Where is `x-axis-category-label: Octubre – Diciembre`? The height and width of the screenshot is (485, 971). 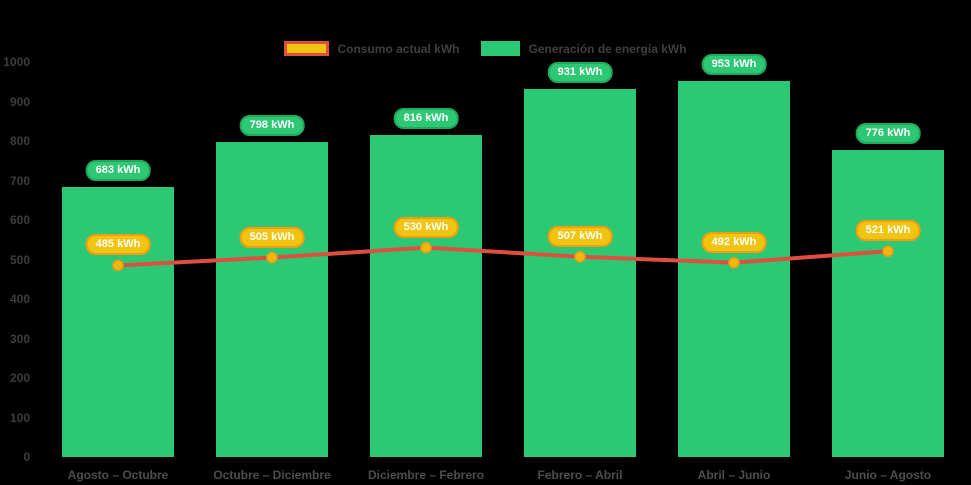
x-axis-category-label: Octubre – Diciembre is located at coordinates (272, 475).